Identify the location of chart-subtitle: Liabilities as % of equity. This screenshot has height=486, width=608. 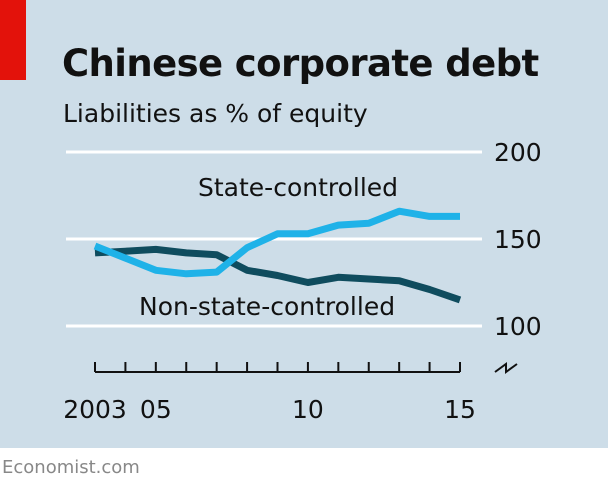
(215, 113).